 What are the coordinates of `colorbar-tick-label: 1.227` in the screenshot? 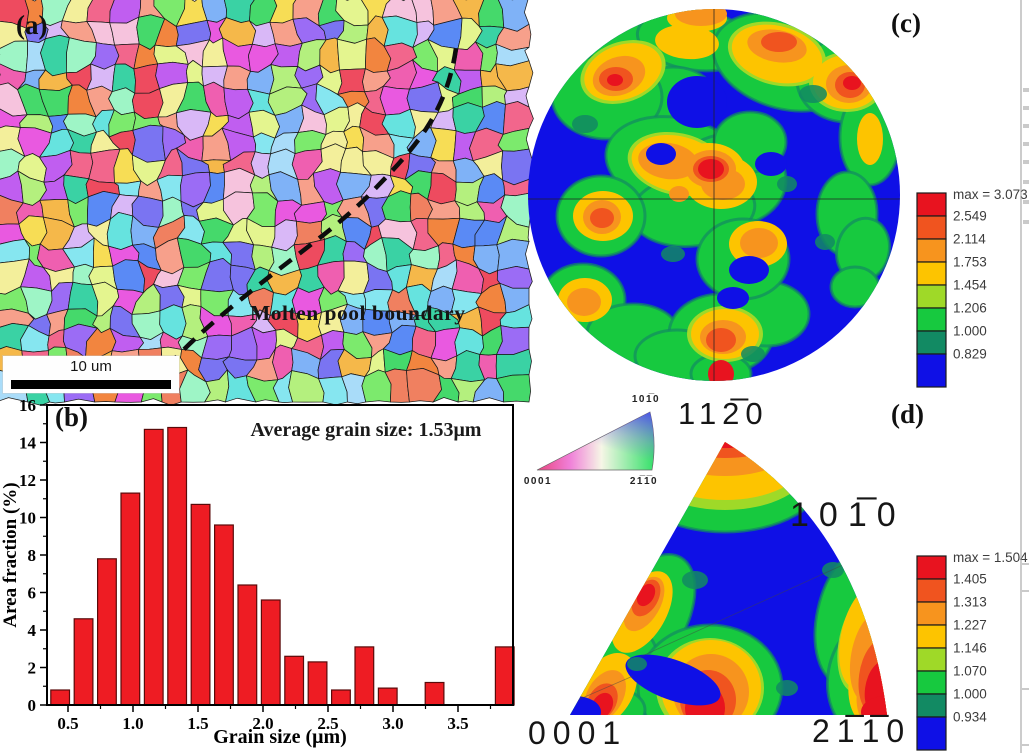 It's located at (970, 625).